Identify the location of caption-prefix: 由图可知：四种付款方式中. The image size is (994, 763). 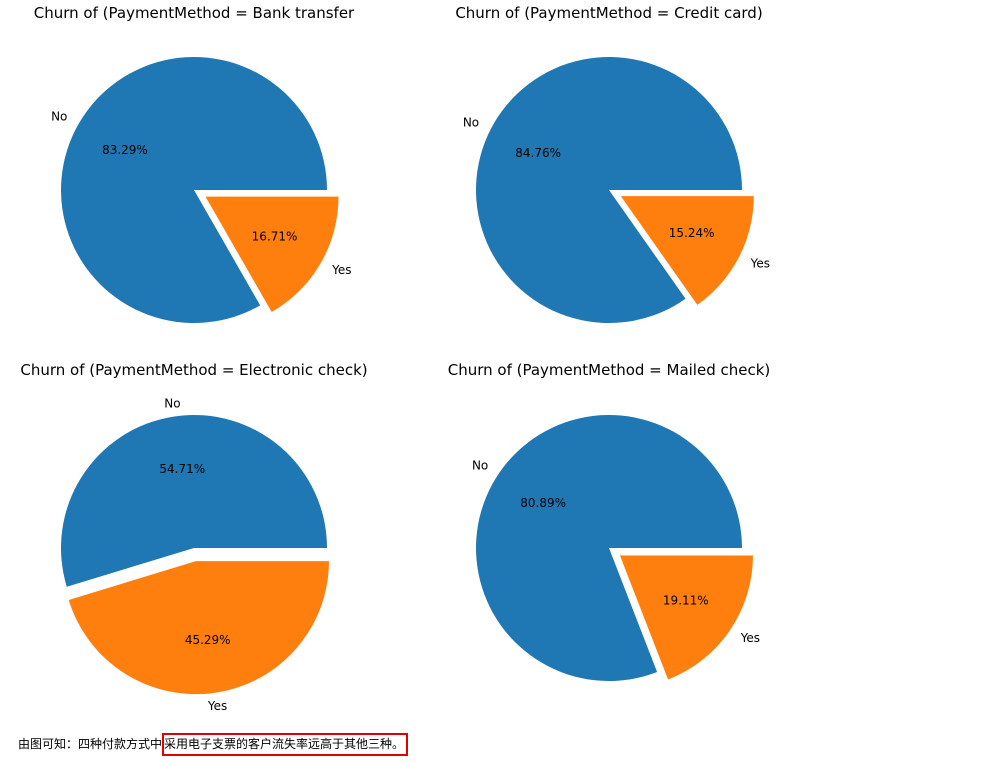
(90, 744).